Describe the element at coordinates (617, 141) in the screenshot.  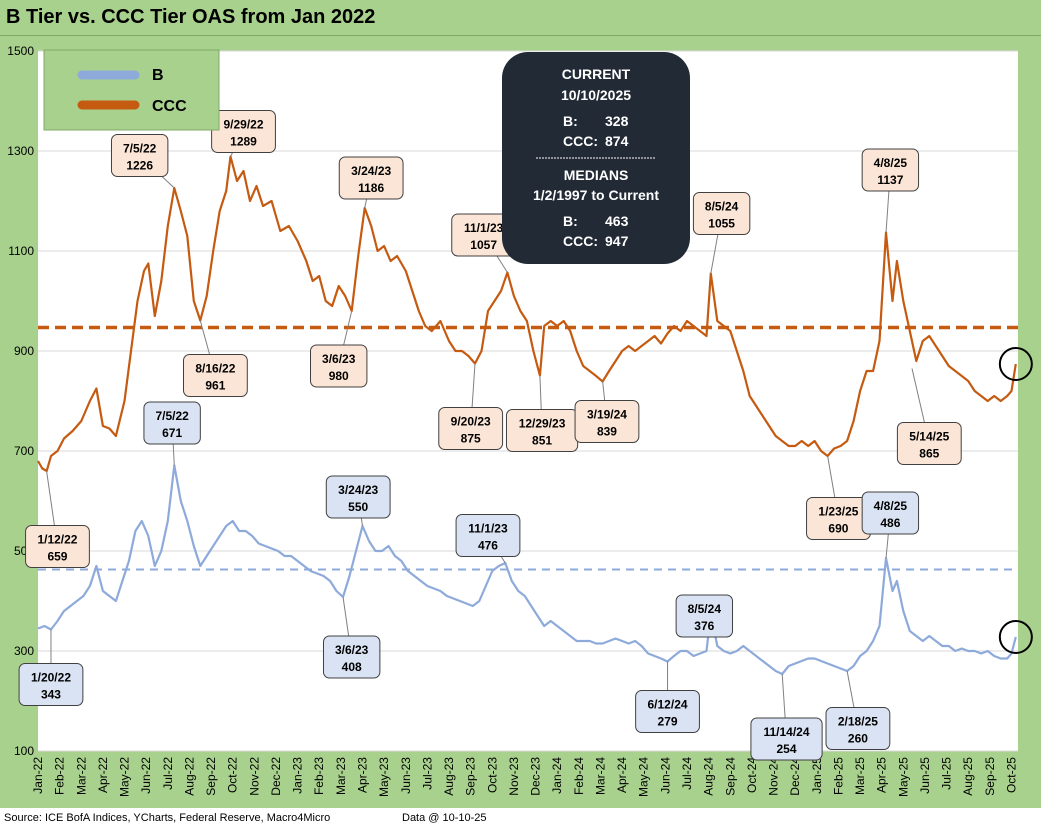
I see `info-current-ccc-value: 874` at that location.